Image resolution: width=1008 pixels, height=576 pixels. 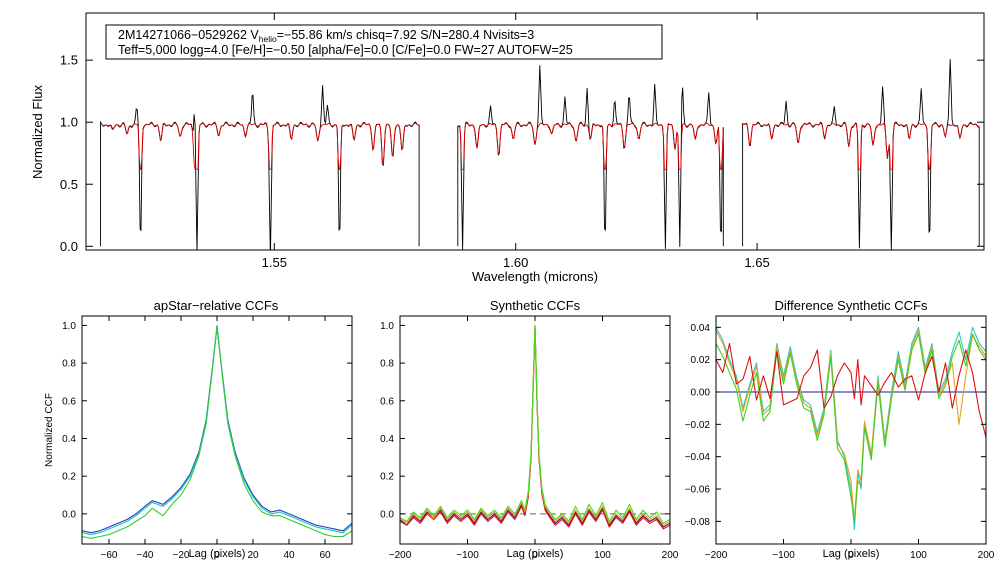 What do you see at coordinates (701, 328) in the screenshot?
I see `difference-y-tick-label: 0.04` at bounding box center [701, 328].